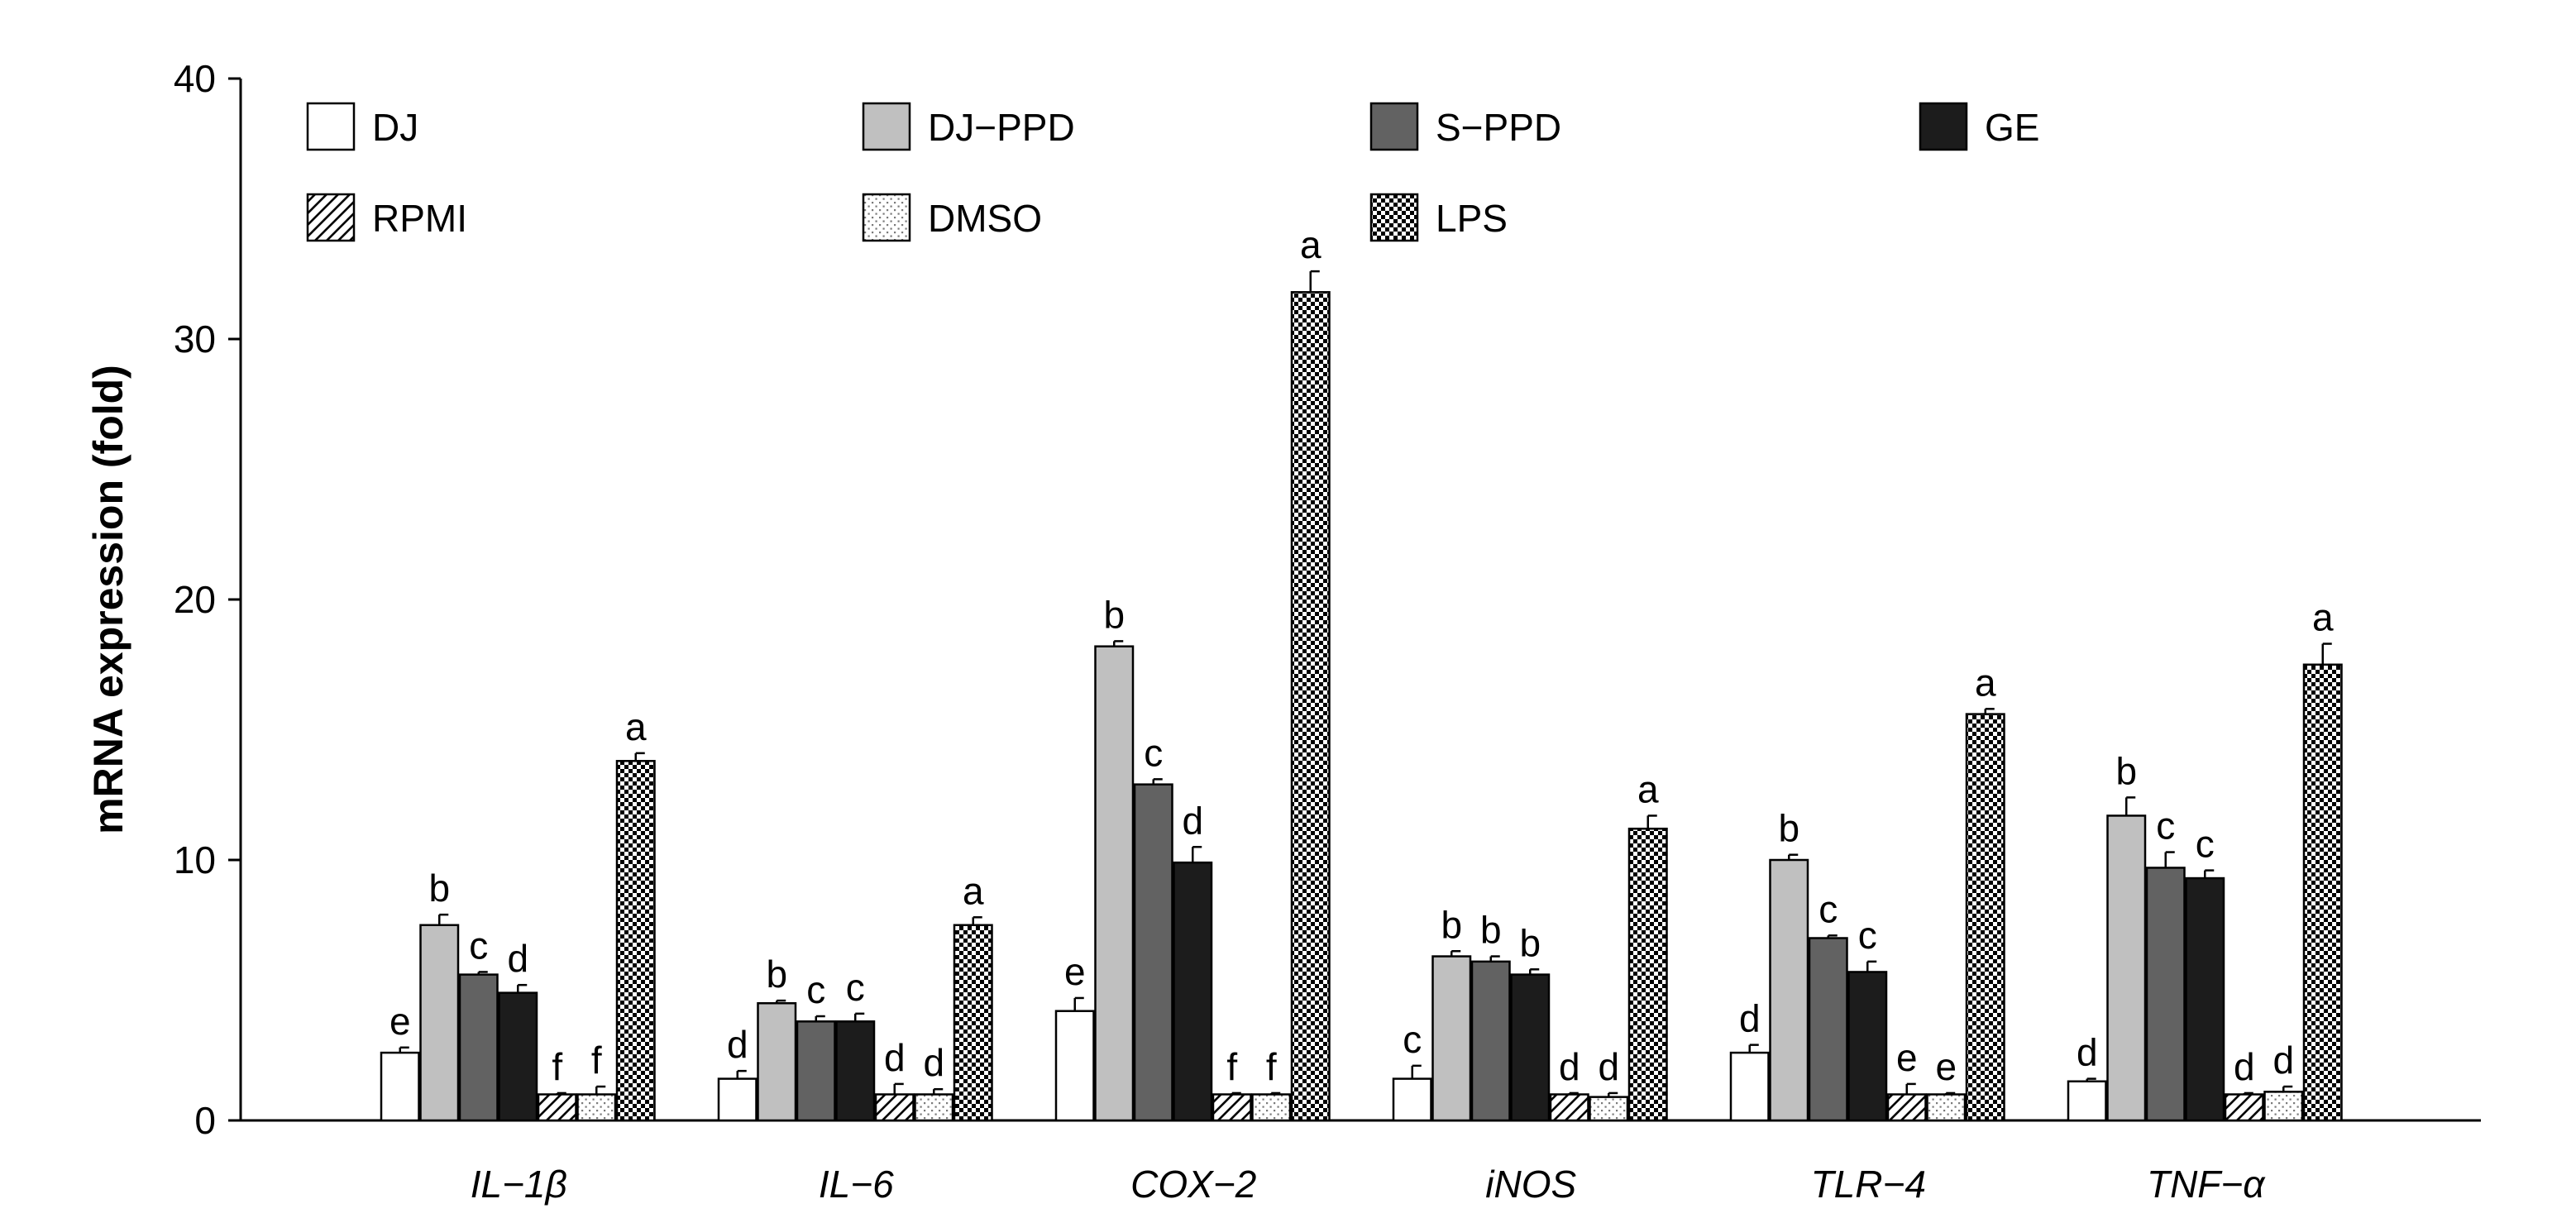 The height and width of the screenshot is (1218, 2576). Describe the element at coordinates (195, 339) in the screenshot. I see `y-tick-label: 30` at that location.